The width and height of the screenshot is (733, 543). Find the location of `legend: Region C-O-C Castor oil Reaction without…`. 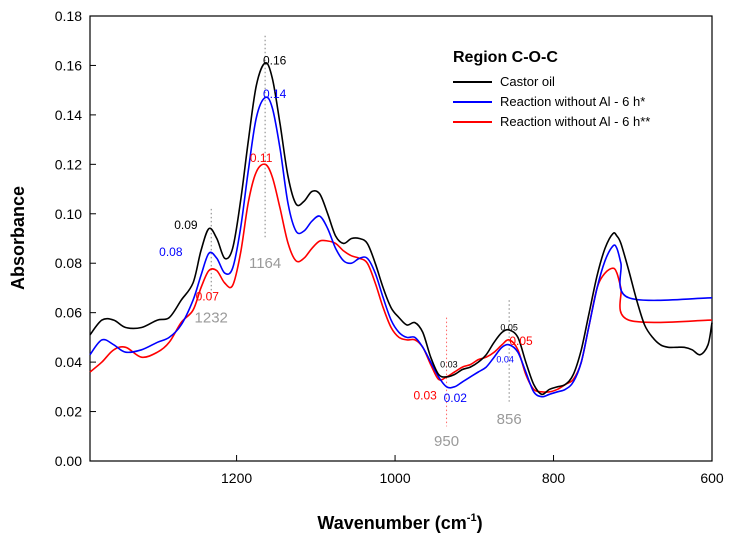

legend: Region C-O-C Castor oil Reaction without… is located at coordinates (551, 89).